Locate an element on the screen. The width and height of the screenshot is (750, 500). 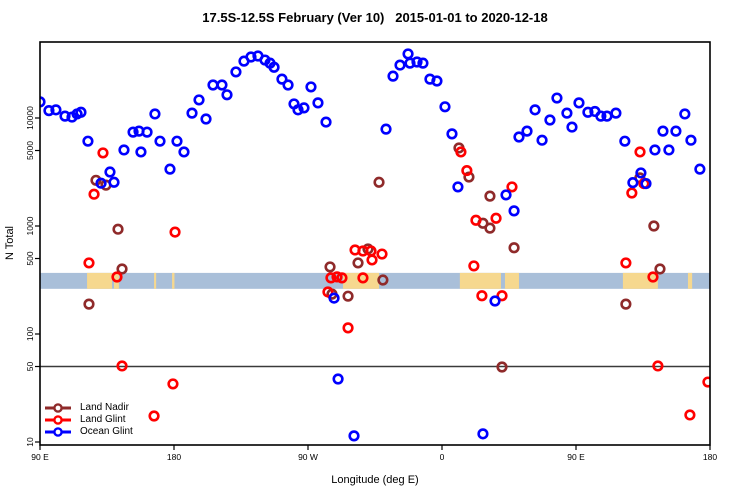
y-tick-label: 1000 is located at coordinates (30, 225).